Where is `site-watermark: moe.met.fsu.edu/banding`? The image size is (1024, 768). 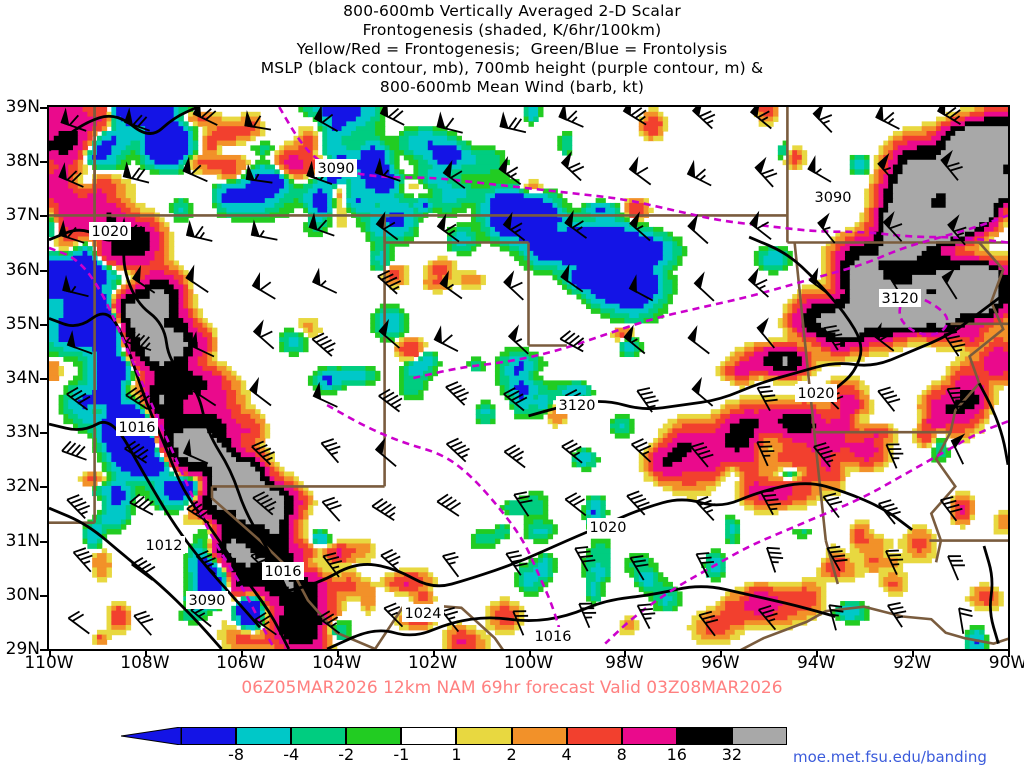
site-watermark: moe.met.fsu.edu/banding is located at coordinates (890, 757).